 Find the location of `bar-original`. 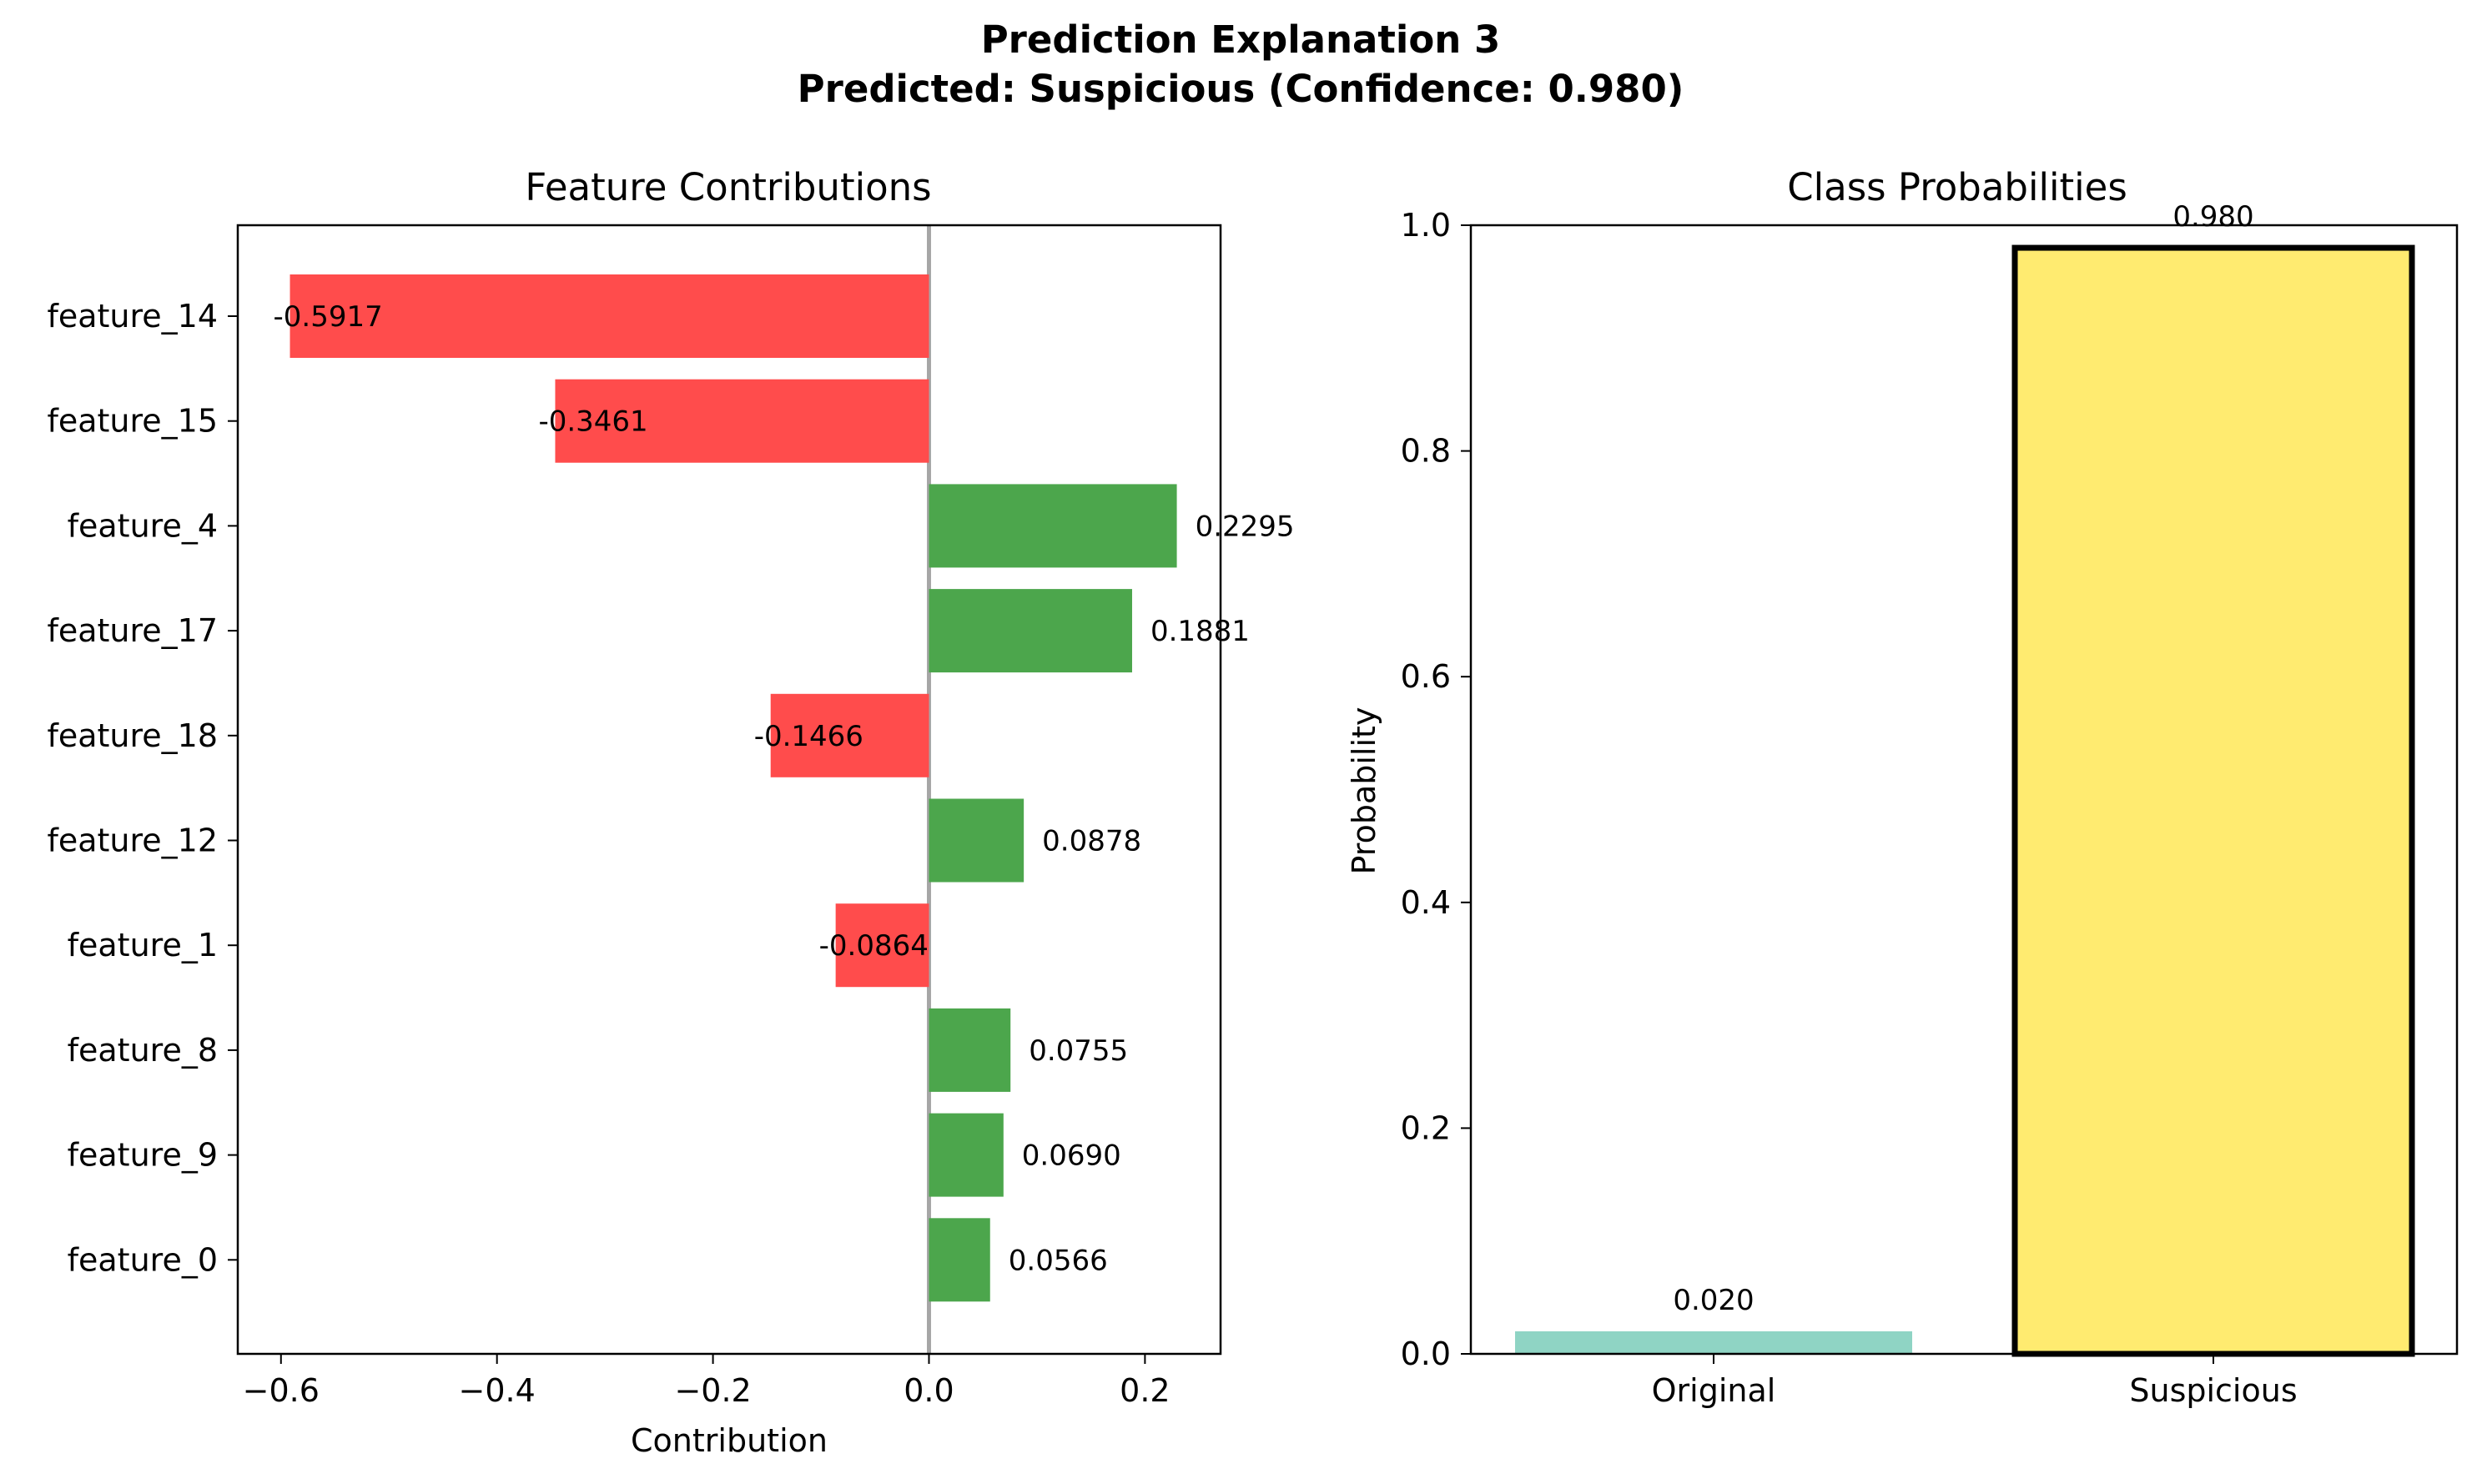

bar-original is located at coordinates (1714, 1343).